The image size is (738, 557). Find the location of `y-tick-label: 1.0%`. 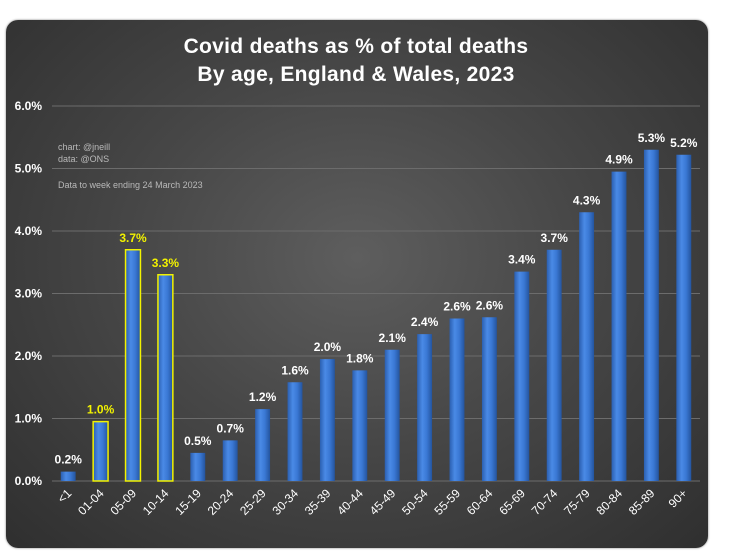

y-tick-label: 1.0% is located at coordinates (29, 419).